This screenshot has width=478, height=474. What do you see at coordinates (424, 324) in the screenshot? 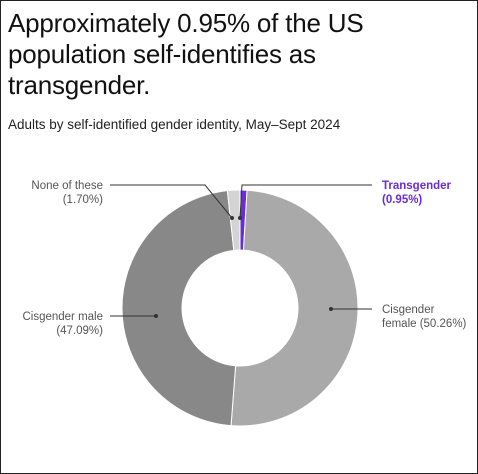
I see `label-female-value: female (50.26%)` at bounding box center [424, 324].